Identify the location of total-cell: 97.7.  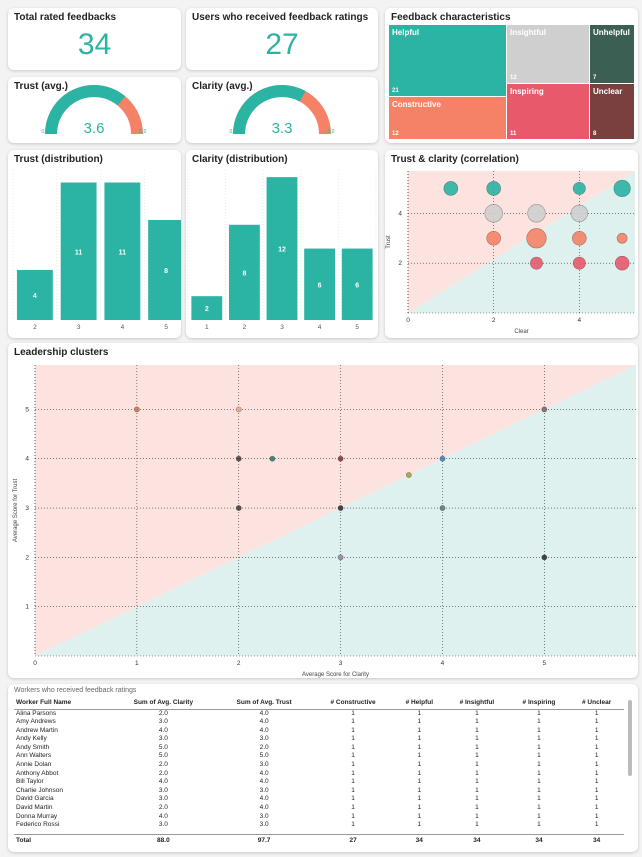
(264, 840).